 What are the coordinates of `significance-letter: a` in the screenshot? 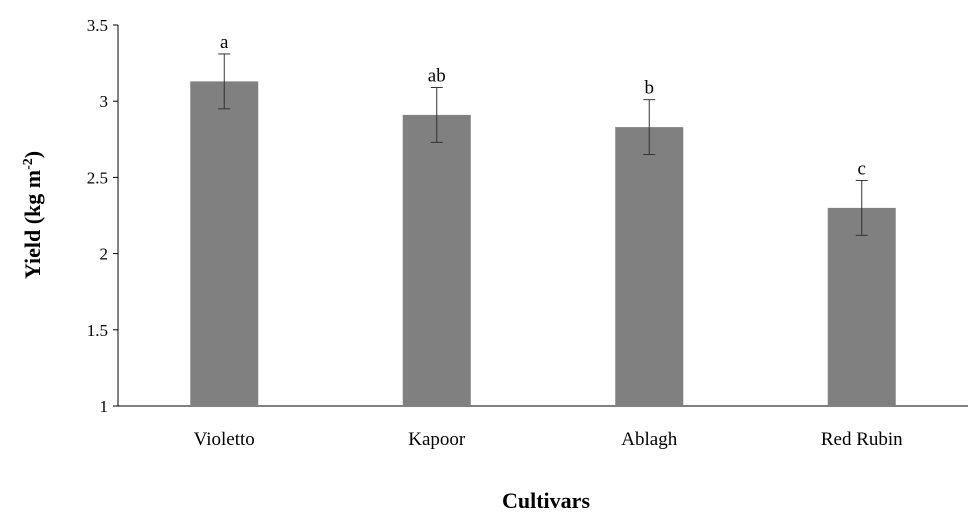 It's located at (224, 42).